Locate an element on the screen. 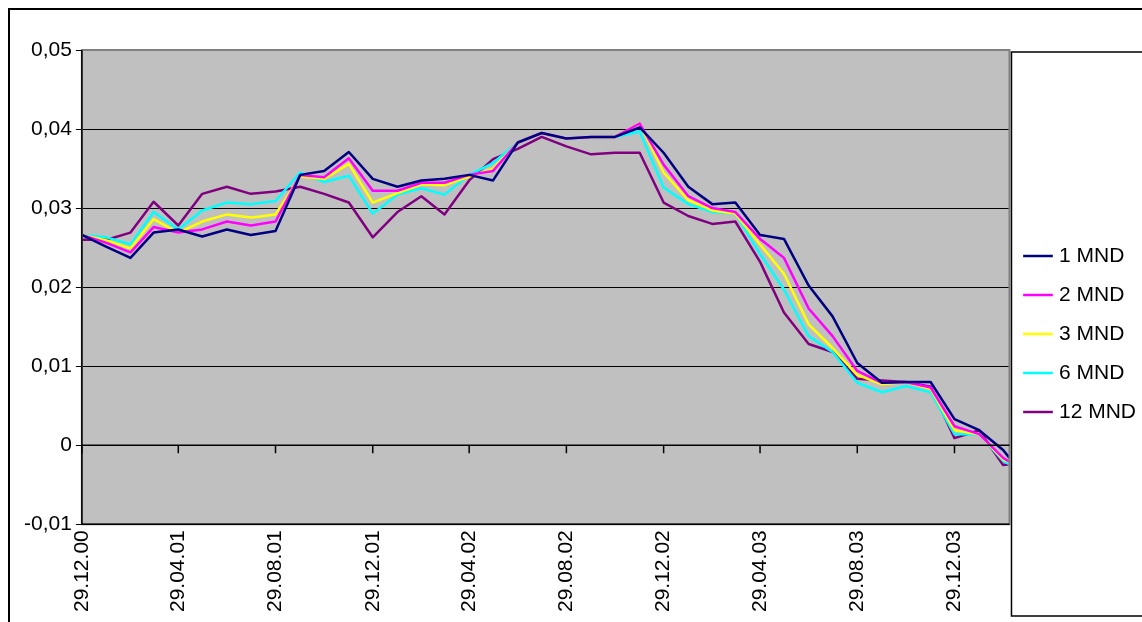 The height and width of the screenshot is (622, 1142). y-tick-label: 0,03 is located at coordinates (51, 206).